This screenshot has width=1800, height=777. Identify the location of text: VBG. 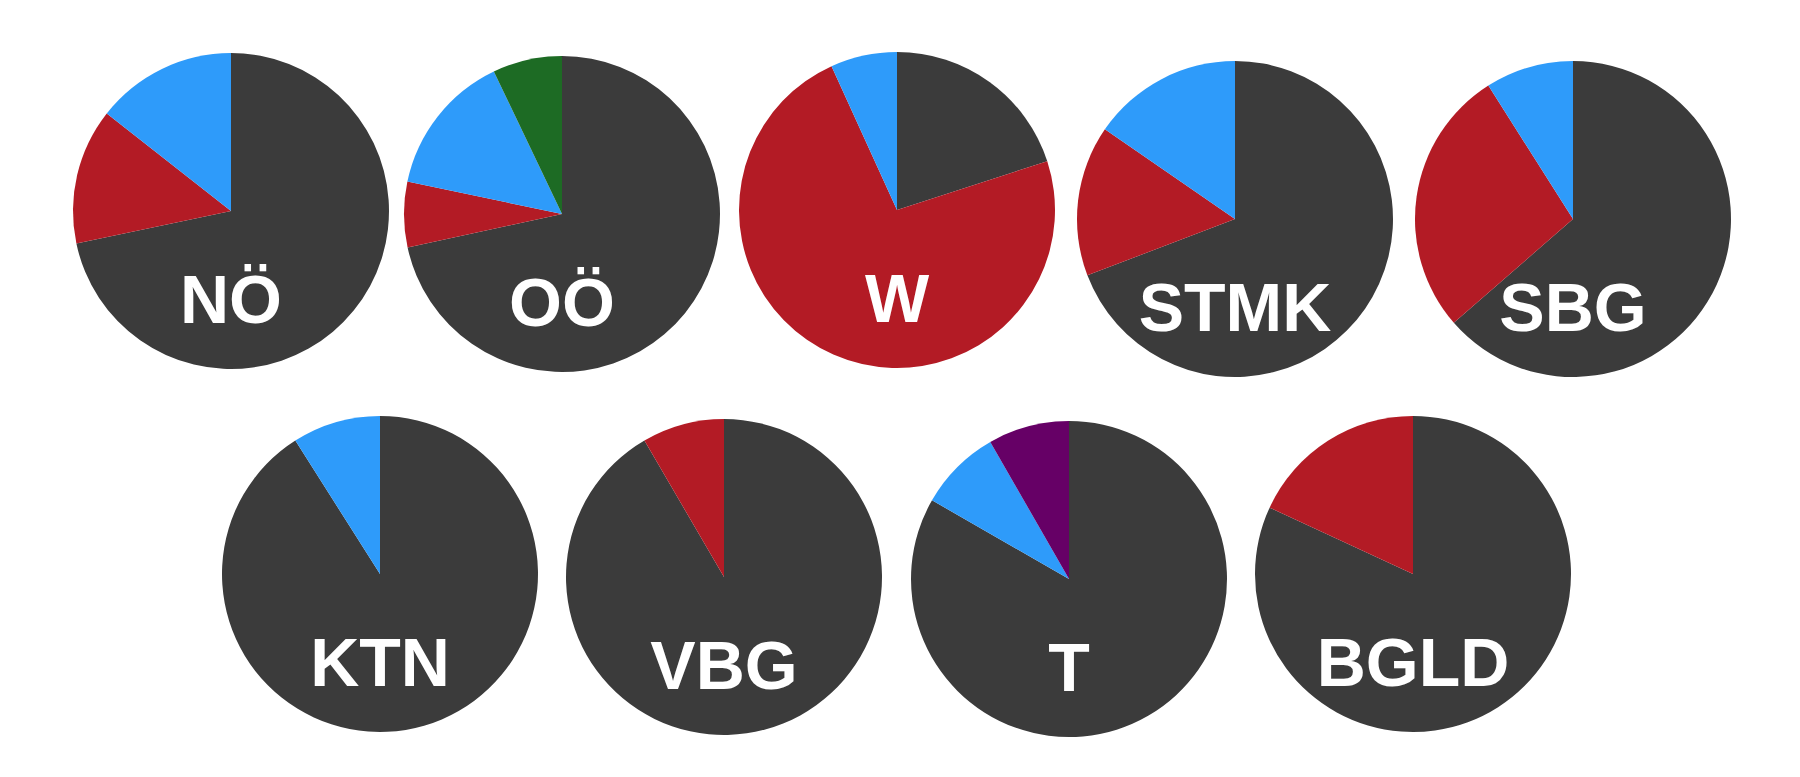
(724, 665).